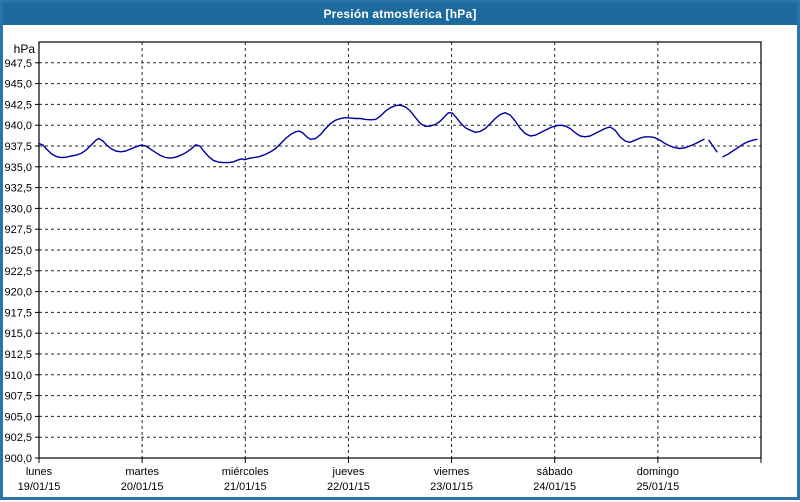 The width and height of the screenshot is (800, 502). I want to click on y-tick-label: 942,5, so click(18, 105).